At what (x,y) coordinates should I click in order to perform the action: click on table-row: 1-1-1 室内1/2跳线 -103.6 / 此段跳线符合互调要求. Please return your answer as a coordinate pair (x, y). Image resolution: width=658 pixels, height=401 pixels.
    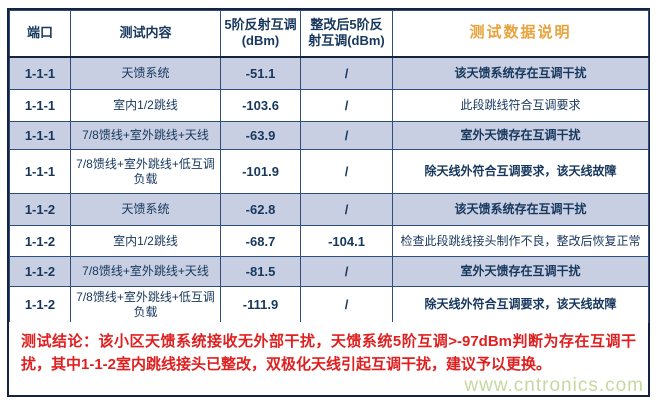
    Looking at the image, I should click on (329, 105).